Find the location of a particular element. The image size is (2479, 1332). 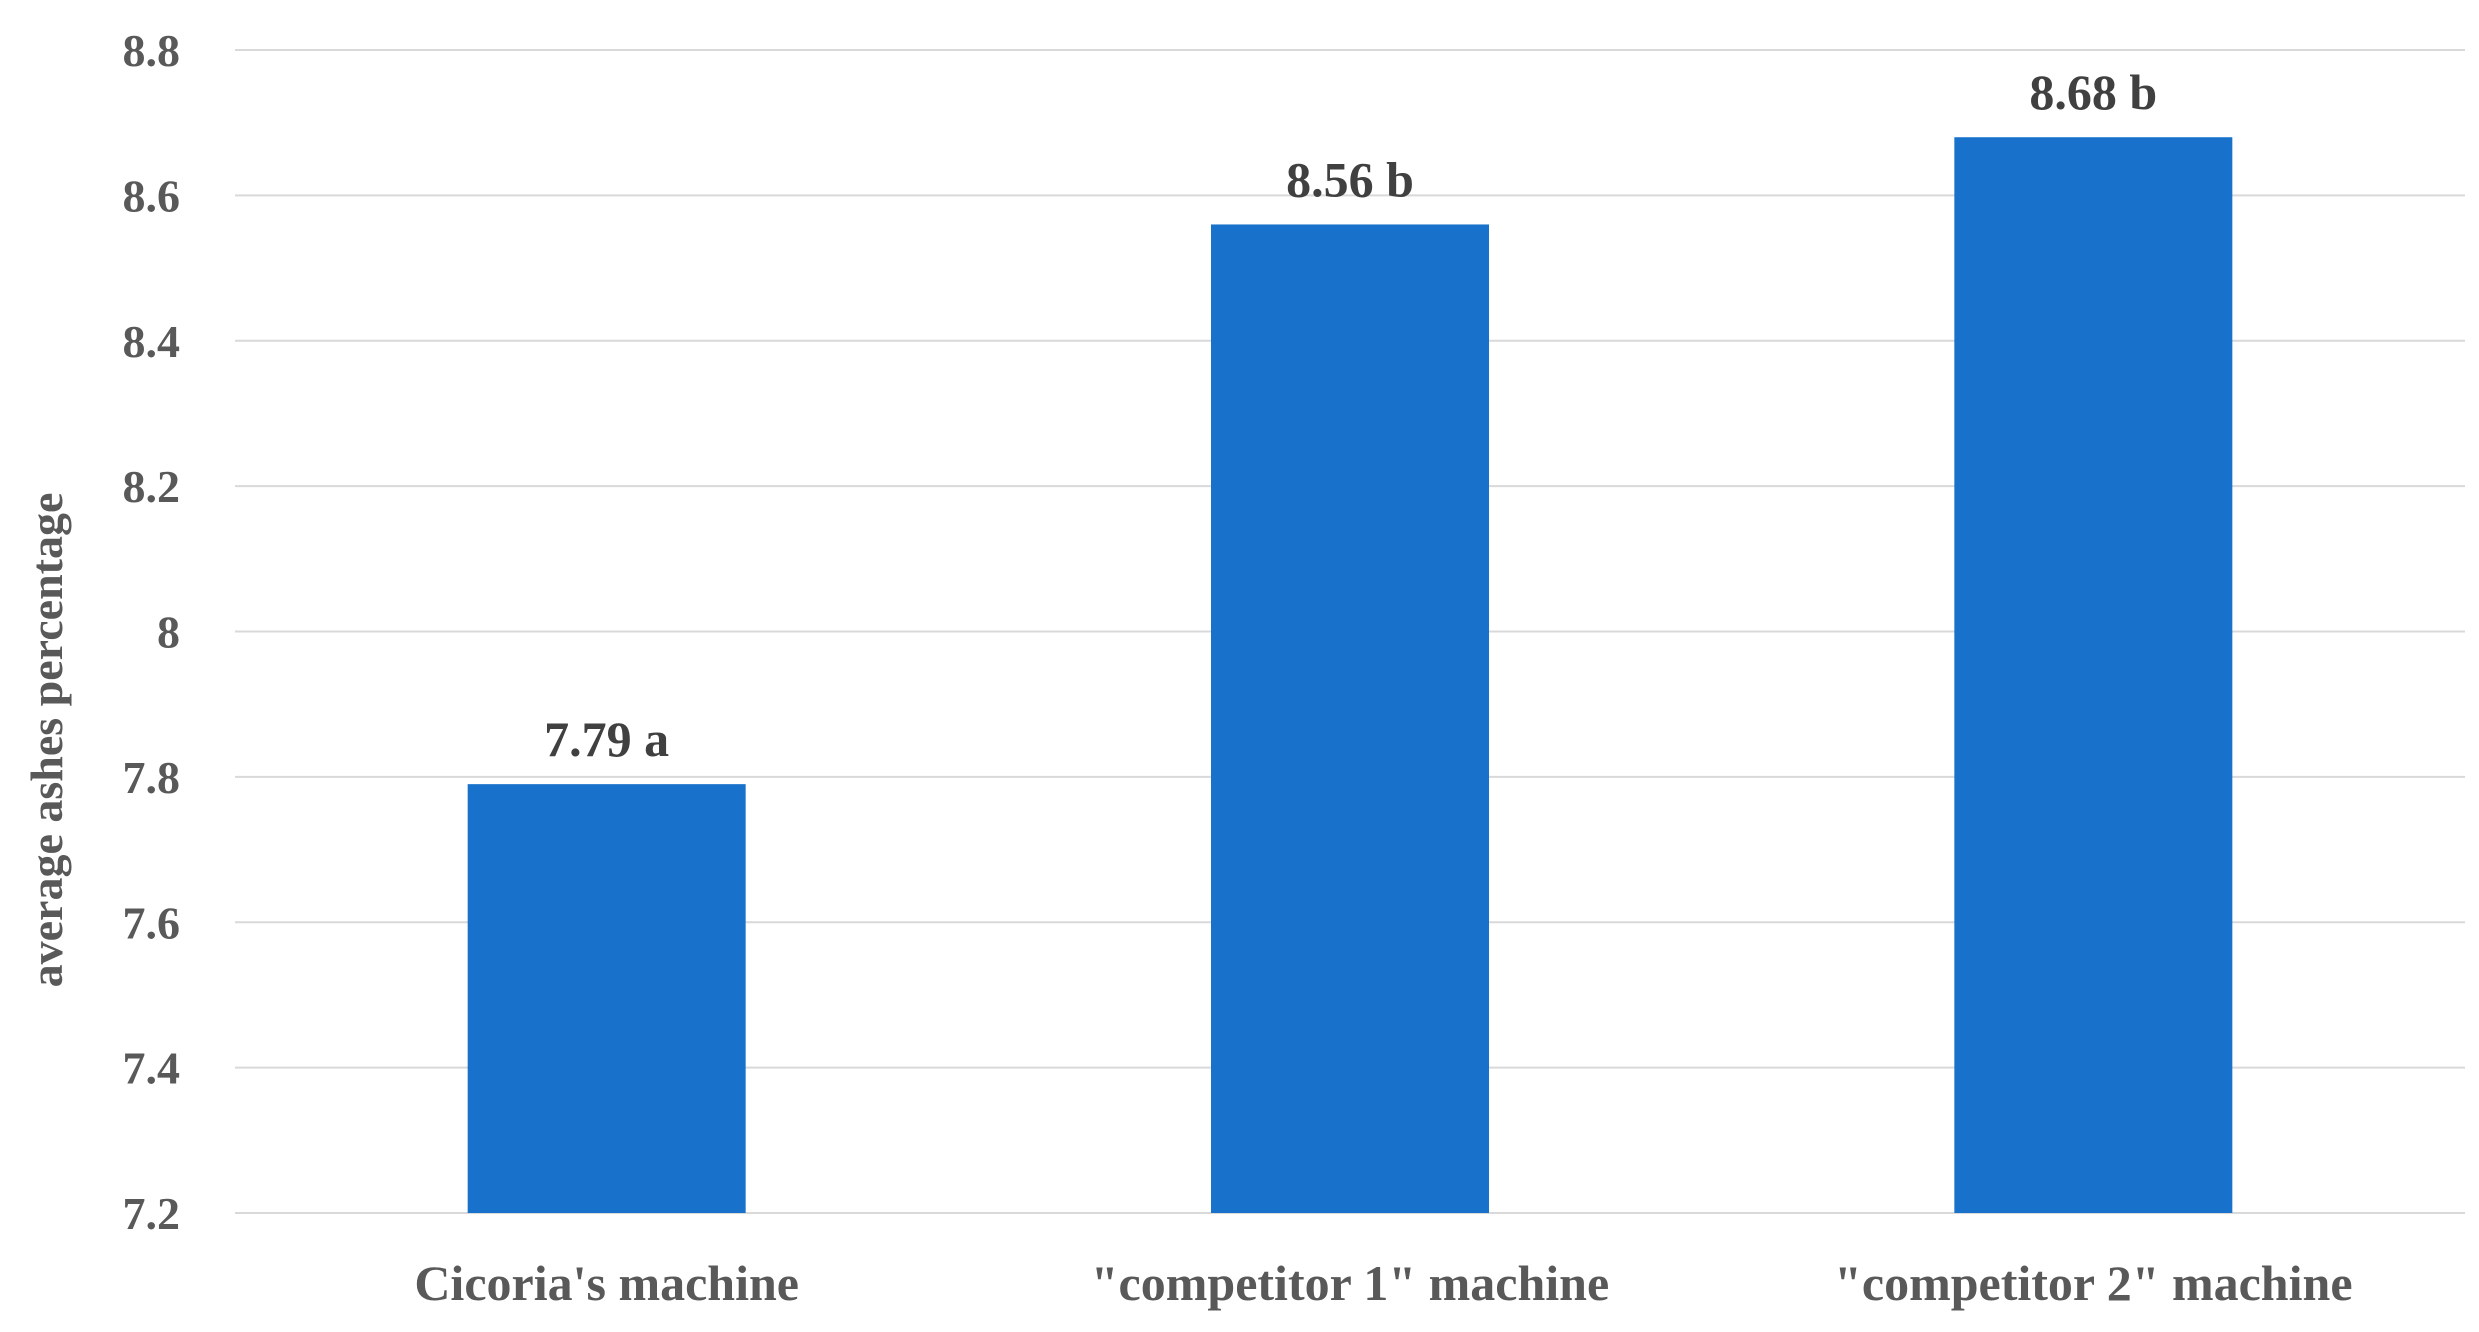

y-tick-label: 8 is located at coordinates (168, 632).